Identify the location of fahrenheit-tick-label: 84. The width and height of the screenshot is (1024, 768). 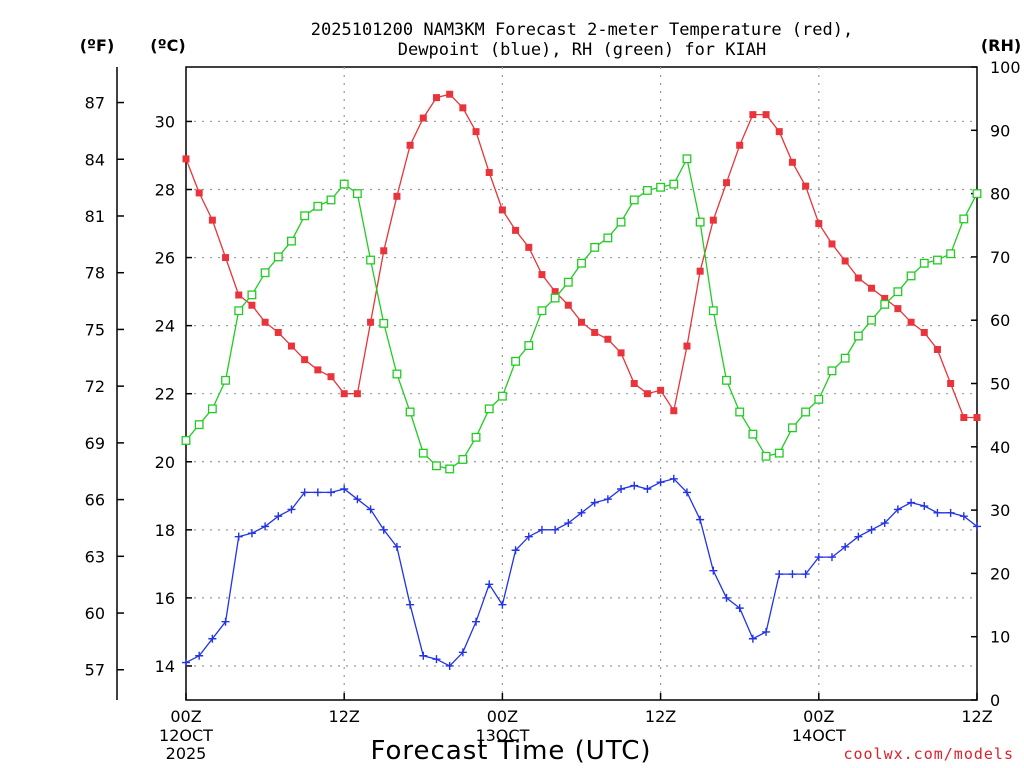
(95, 159).